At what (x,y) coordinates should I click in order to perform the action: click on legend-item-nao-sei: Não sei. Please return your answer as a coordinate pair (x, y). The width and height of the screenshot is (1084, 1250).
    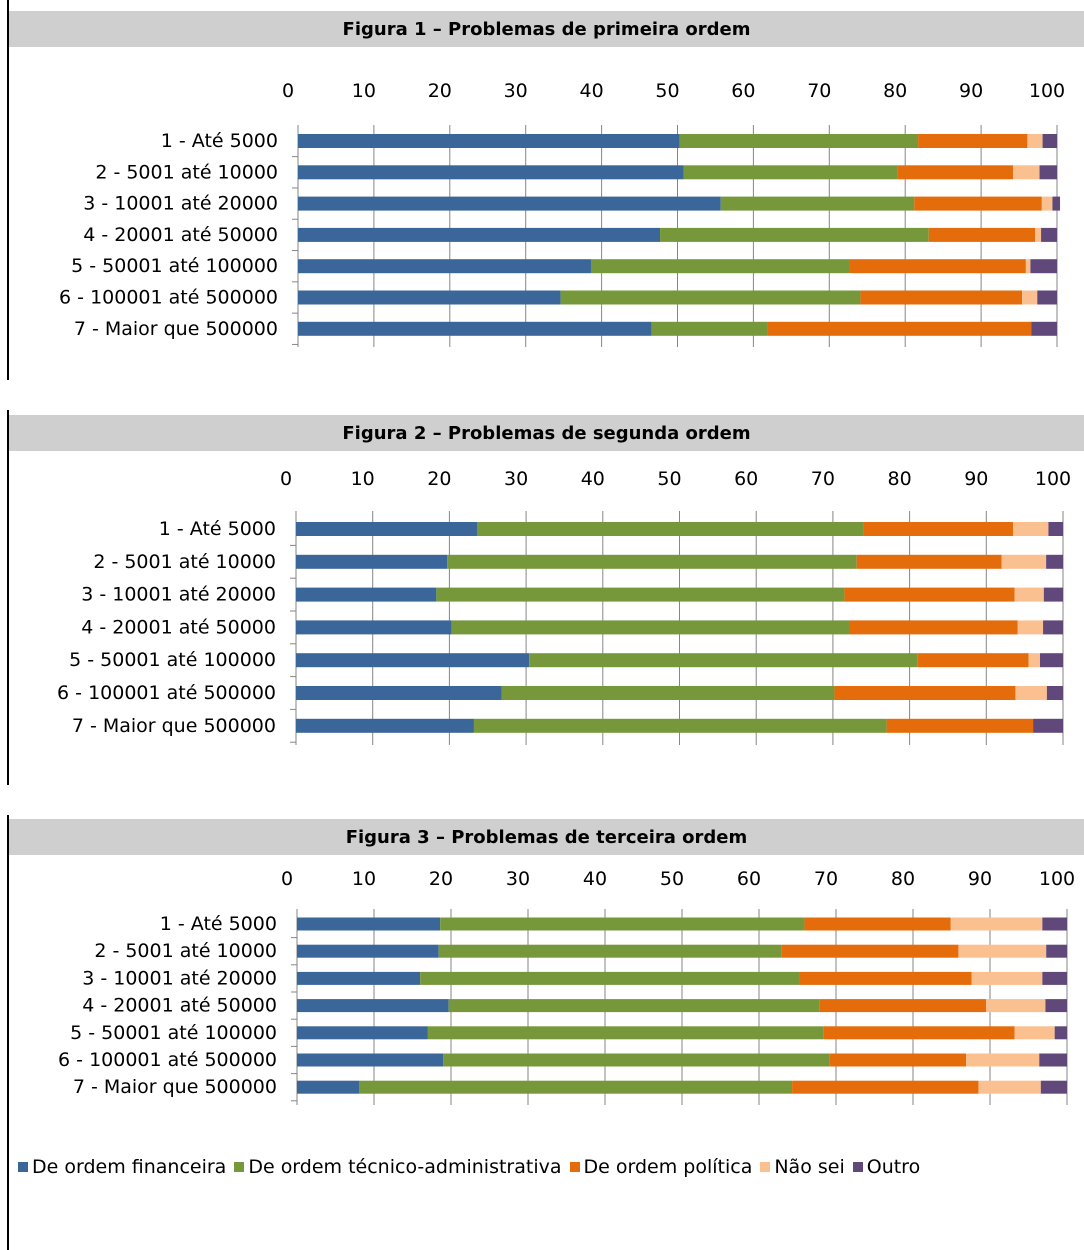
    Looking at the image, I should click on (802, 1167).